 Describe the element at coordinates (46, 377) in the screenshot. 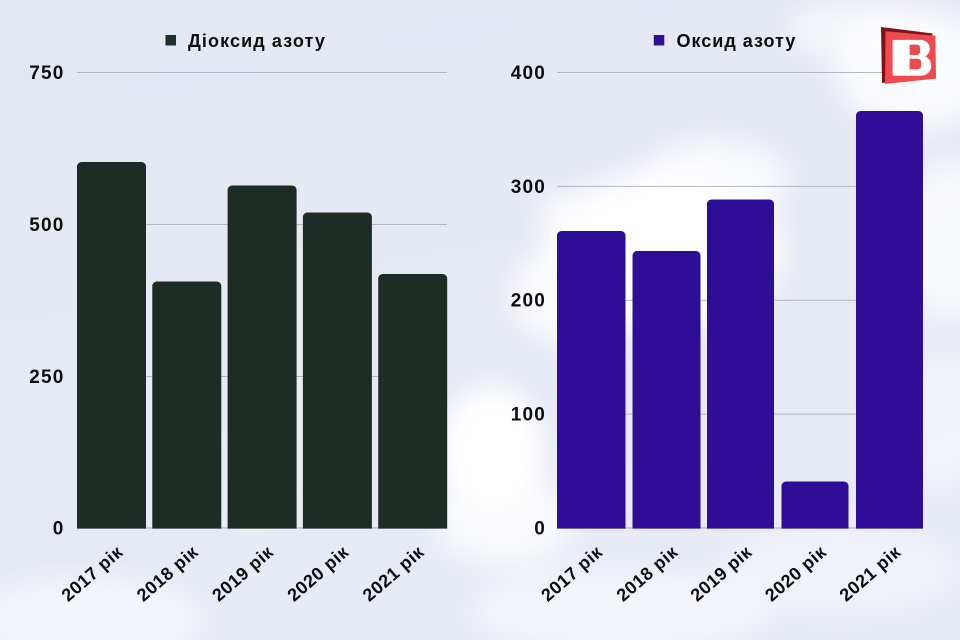

I see `svg-text: 250` at that location.